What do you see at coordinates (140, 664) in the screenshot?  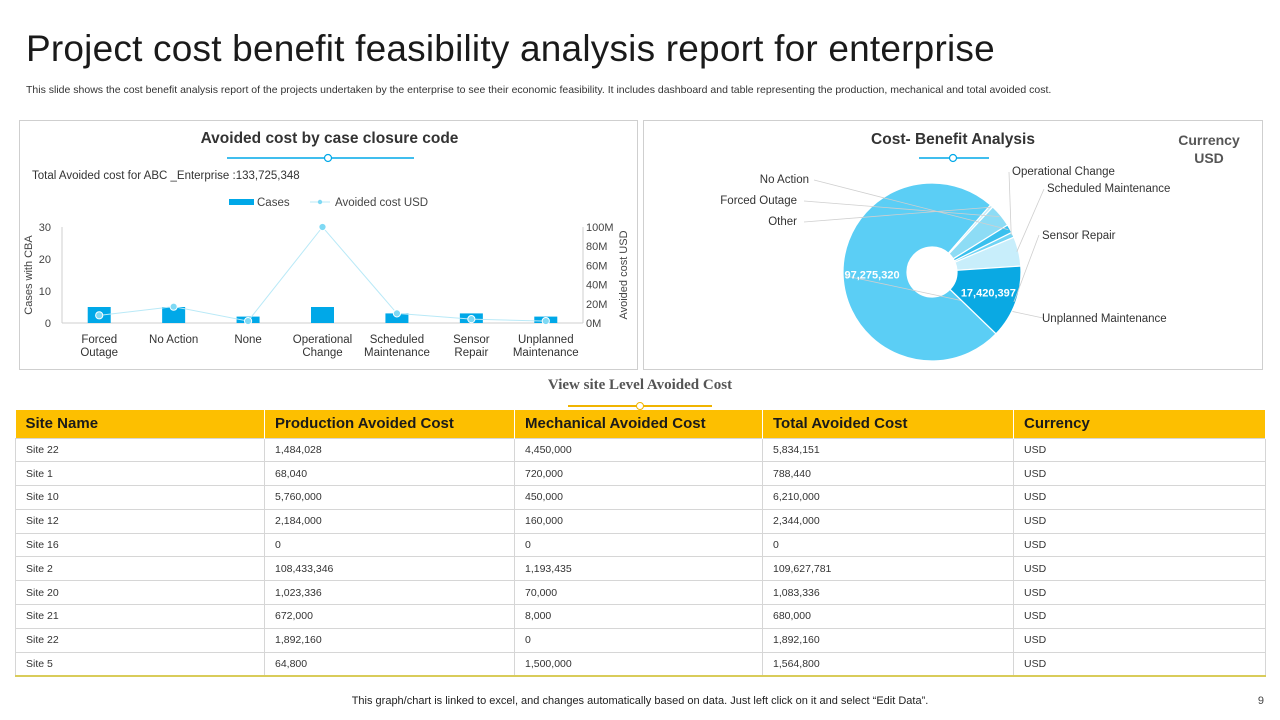 I see `table-cell: Site 5` at bounding box center [140, 664].